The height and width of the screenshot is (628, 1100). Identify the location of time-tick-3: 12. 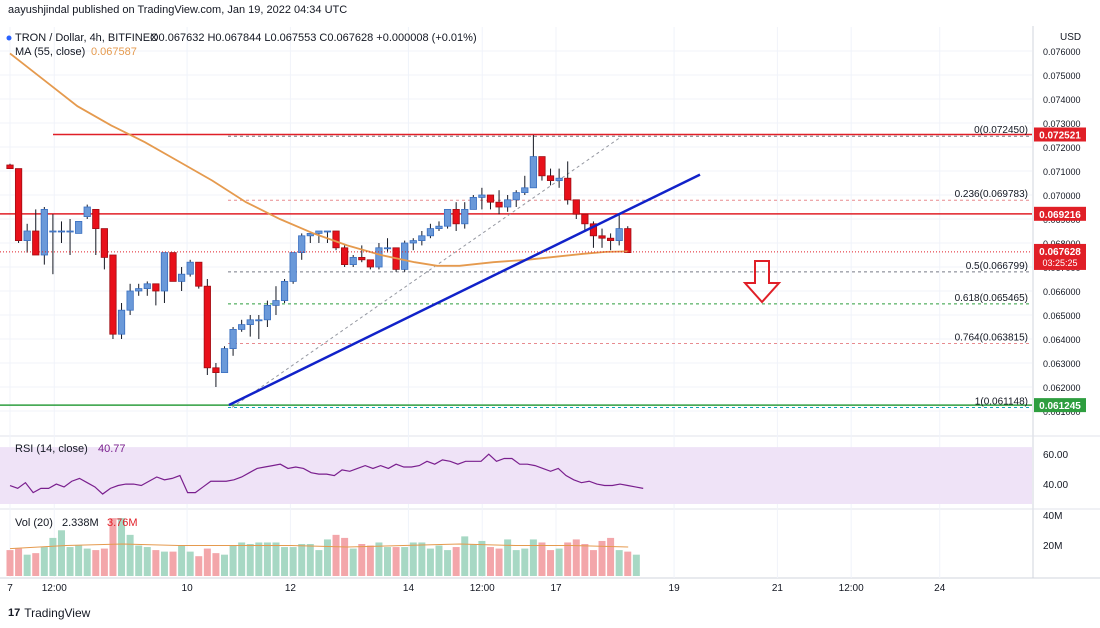
(291, 588).